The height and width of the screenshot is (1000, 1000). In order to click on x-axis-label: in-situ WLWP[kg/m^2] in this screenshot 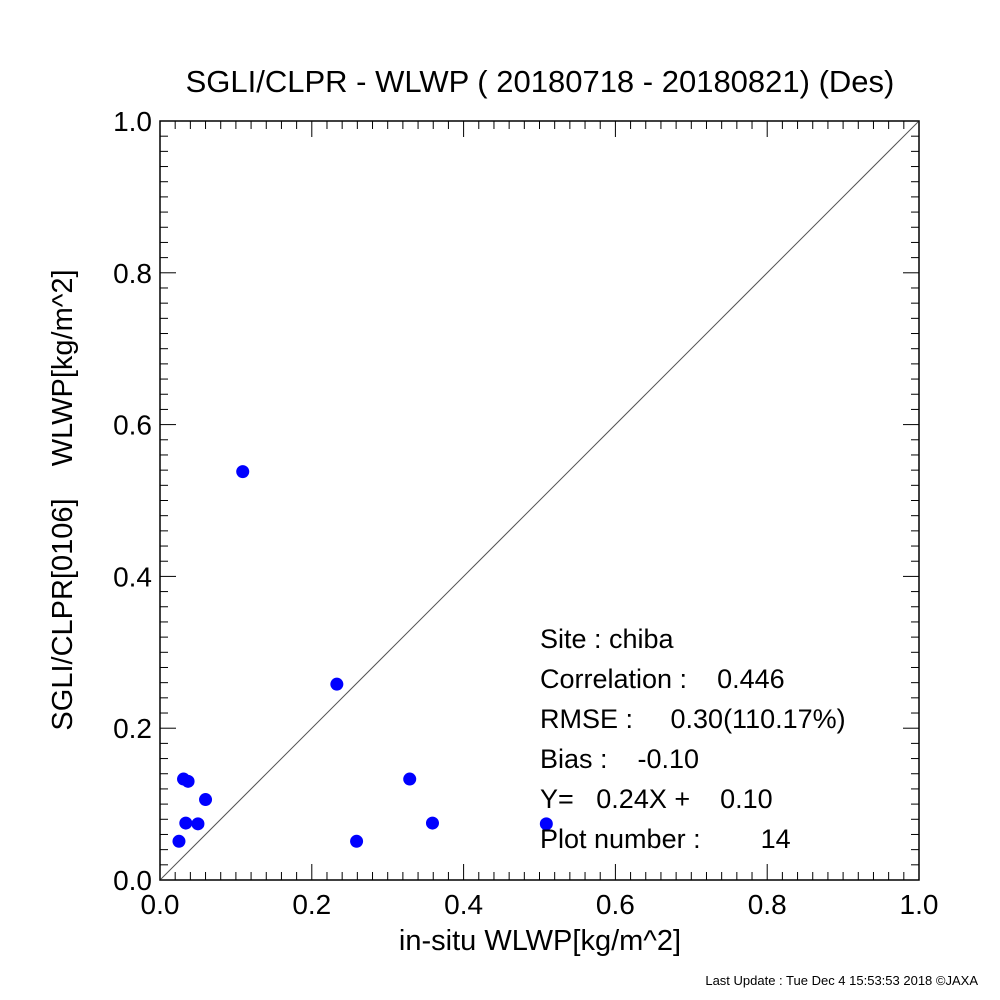, I will do `click(540, 941)`.